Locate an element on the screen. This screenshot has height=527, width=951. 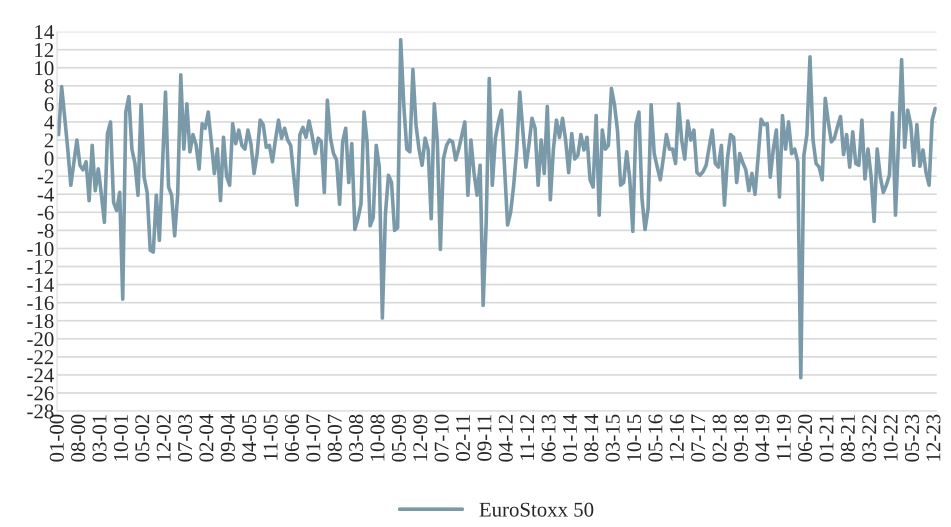
y-tick-label: 2 is located at coordinates (49, 140).